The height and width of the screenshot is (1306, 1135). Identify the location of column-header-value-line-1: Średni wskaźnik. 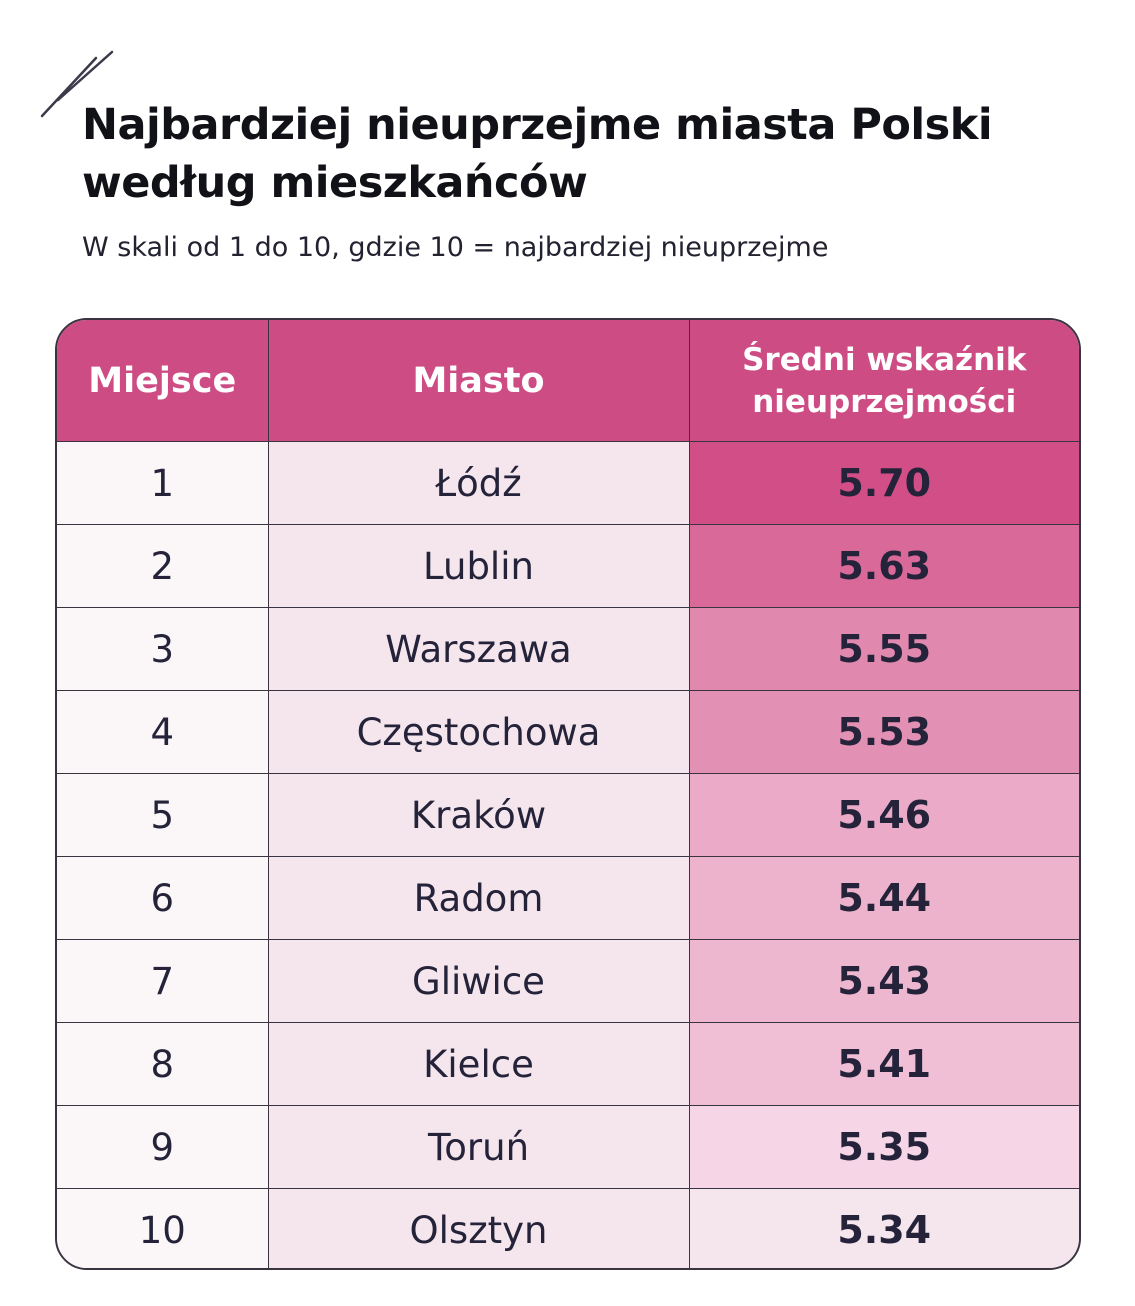
(884, 359).